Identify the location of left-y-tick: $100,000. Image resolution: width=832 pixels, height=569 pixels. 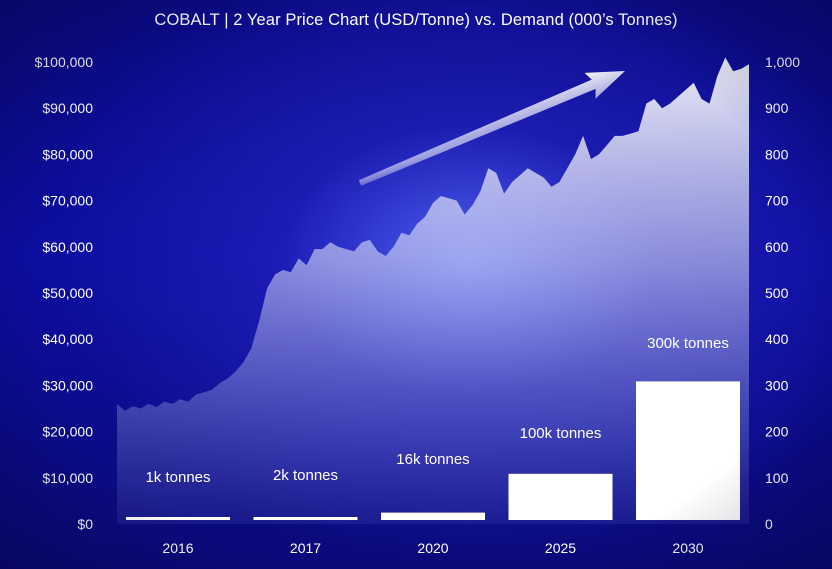
(64, 62).